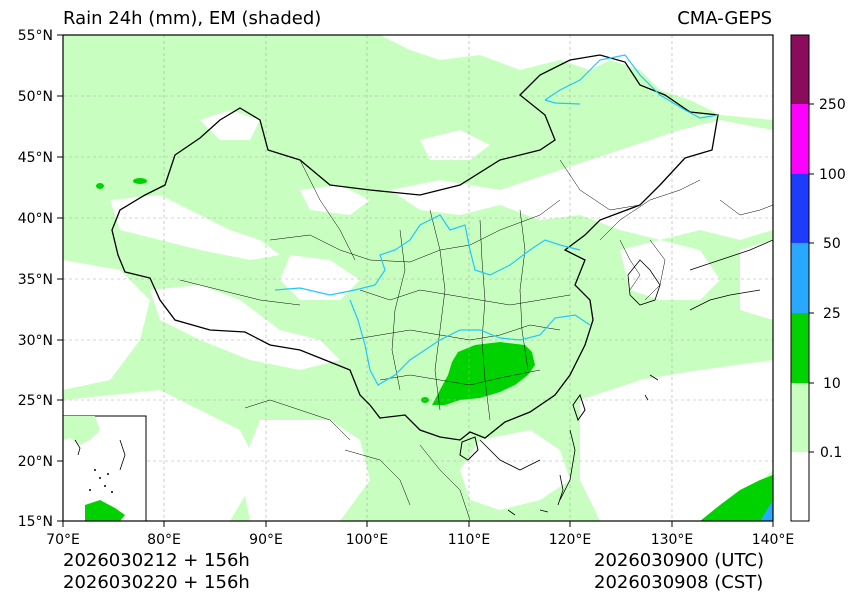 Image resolution: width=860 pixels, height=606 pixels. Describe the element at coordinates (156, 560) in the screenshot. I see `init-time-utc: 2026030212 + 156h` at that location.